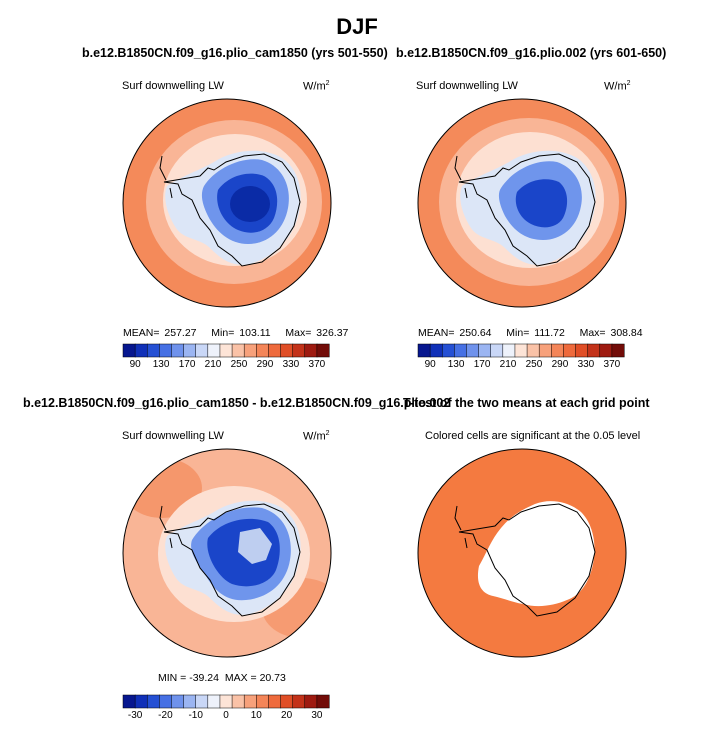 Image resolution: width=714 pixels, height=752 pixels. What do you see at coordinates (461, 527) in the screenshot?
I see `panel4-peninsula` at bounding box center [461, 527].